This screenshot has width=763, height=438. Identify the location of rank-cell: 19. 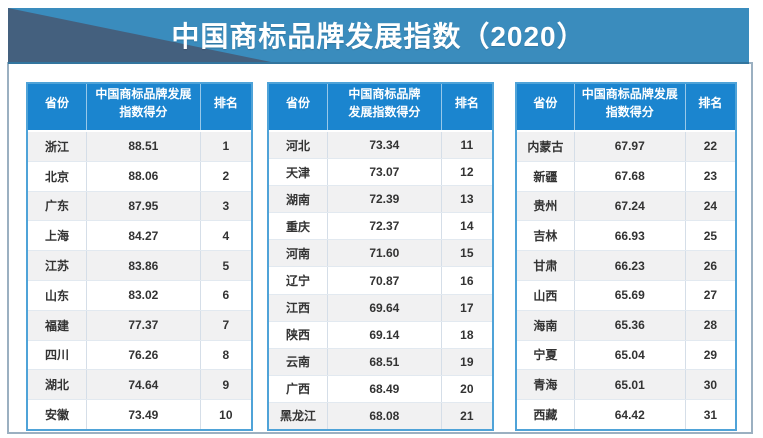
(466, 361).